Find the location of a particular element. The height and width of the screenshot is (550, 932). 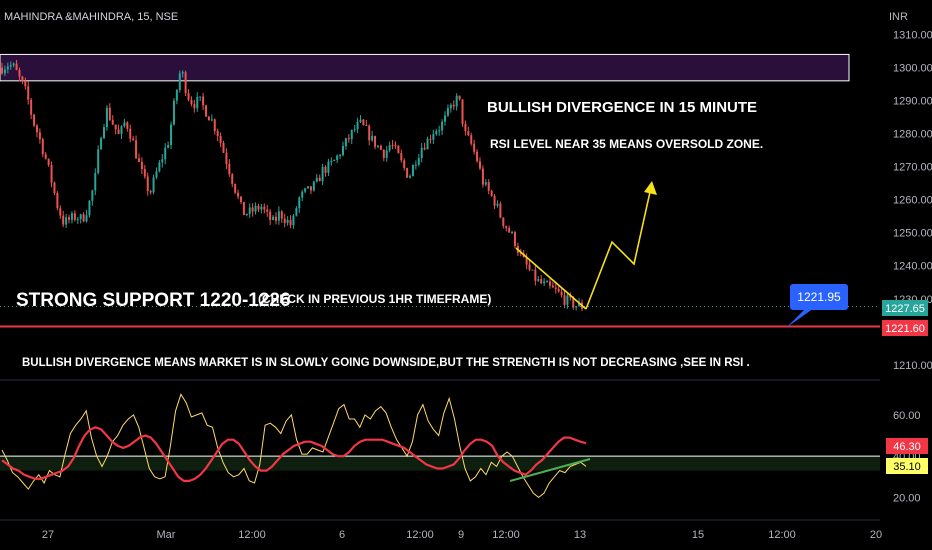

time-axis: 27 Mar 12:00 6 12:00 9 12:00 13 15 12:00 20 is located at coordinates (462, 535).